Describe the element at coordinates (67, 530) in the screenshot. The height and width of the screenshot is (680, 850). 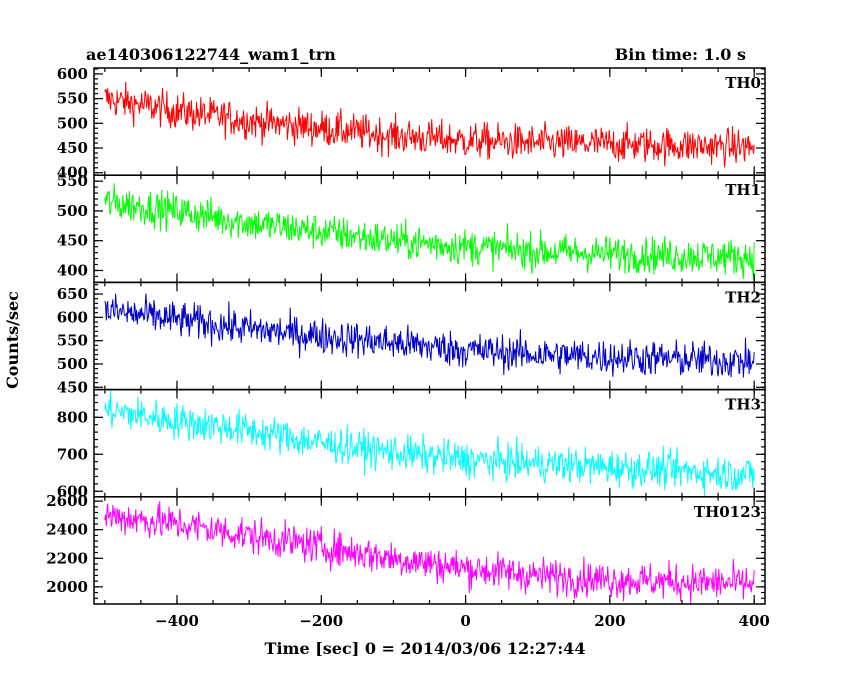
I see `y-tick-label: 2400` at that location.